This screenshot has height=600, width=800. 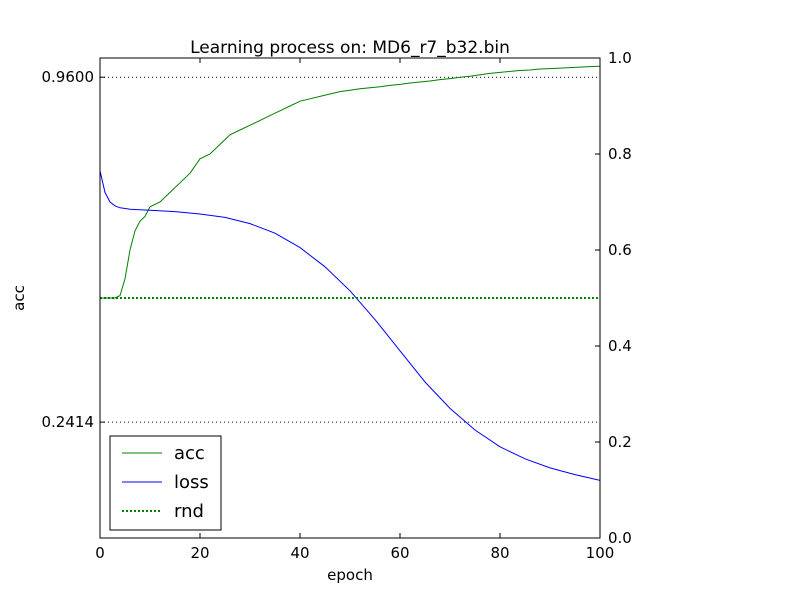 I want to click on right-tick-label: 0.0, so click(x=620, y=538).